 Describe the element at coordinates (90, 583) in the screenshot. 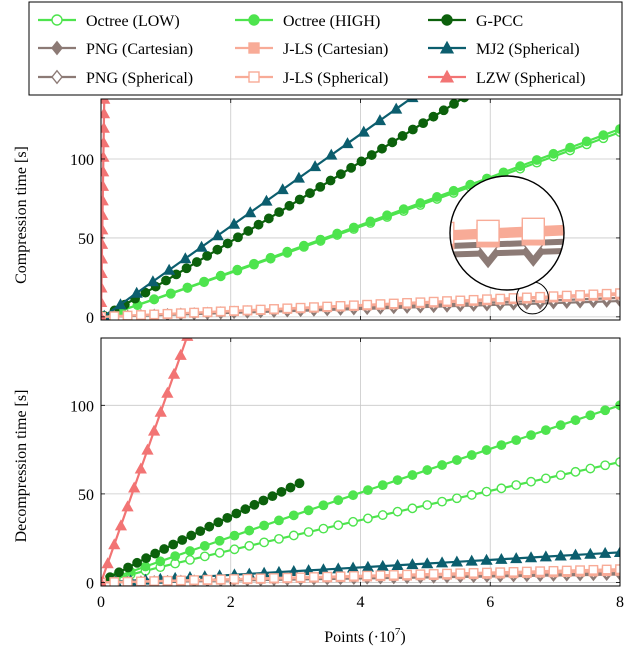

I see `y-tick-label: 0` at that location.